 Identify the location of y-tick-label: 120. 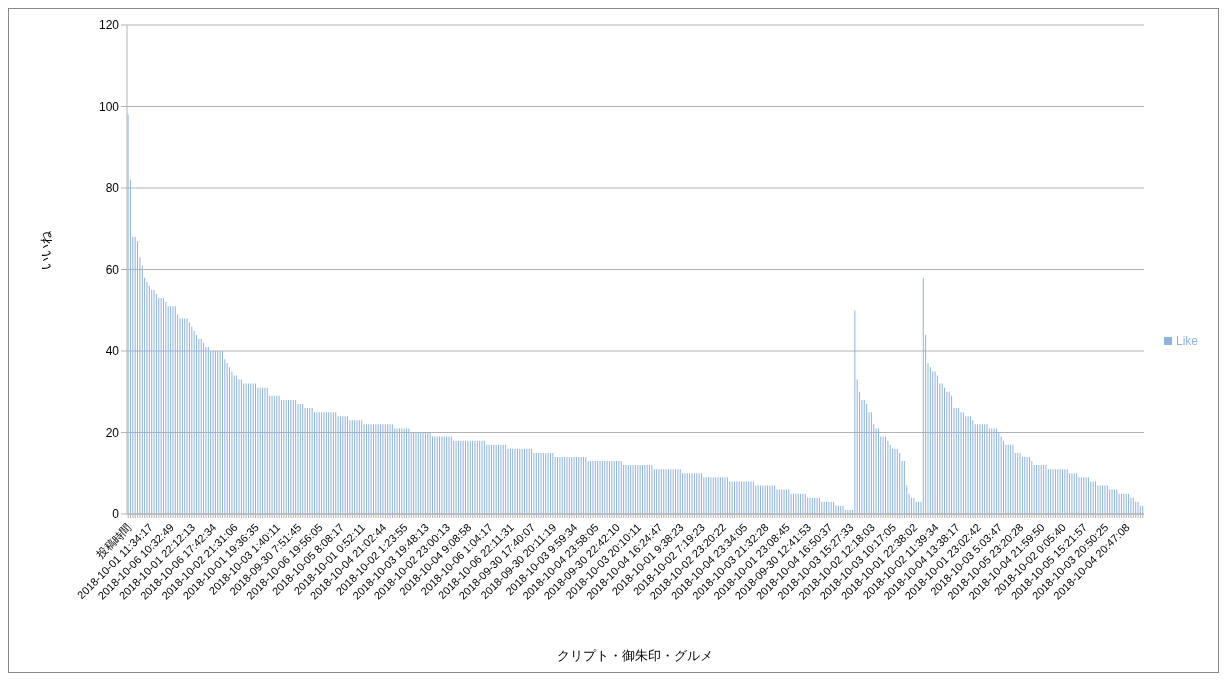
(109, 25).